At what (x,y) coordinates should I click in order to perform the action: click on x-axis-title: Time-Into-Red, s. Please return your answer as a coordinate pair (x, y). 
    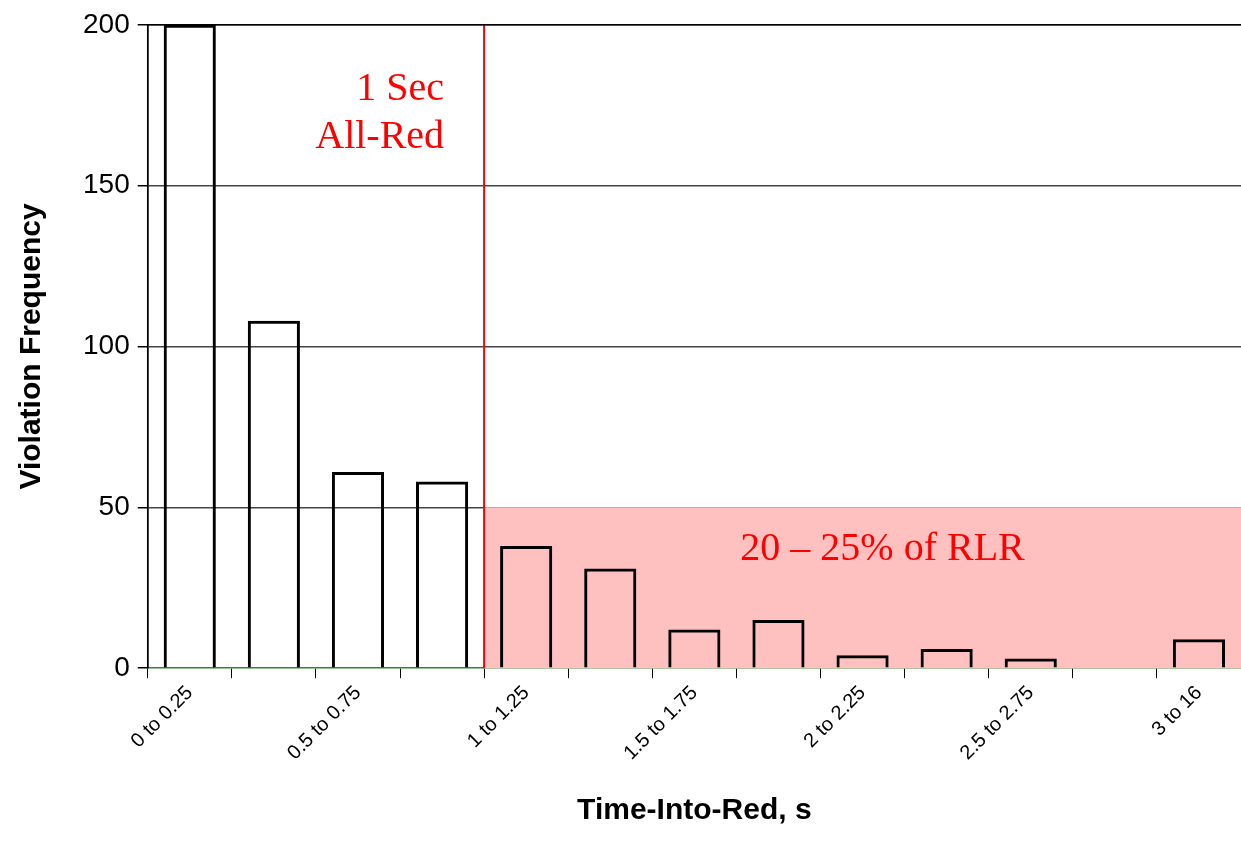
    Looking at the image, I should click on (694, 809).